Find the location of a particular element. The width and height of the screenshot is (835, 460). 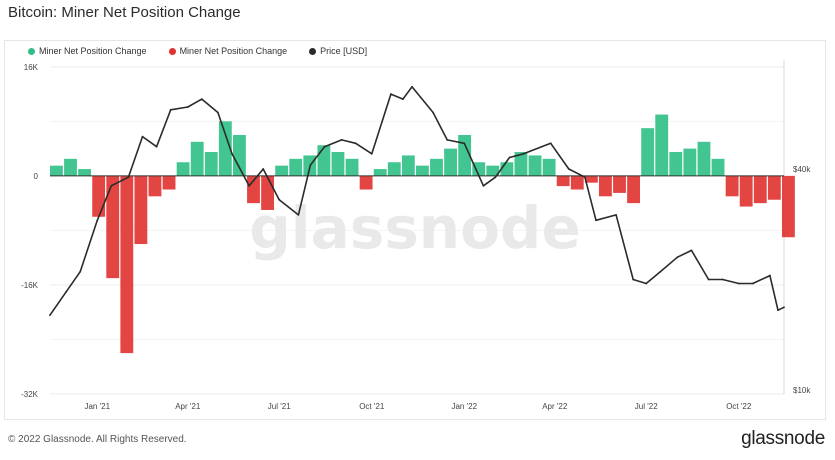

legend-item-negative: Miner Net Position Change is located at coordinates (228, 51).